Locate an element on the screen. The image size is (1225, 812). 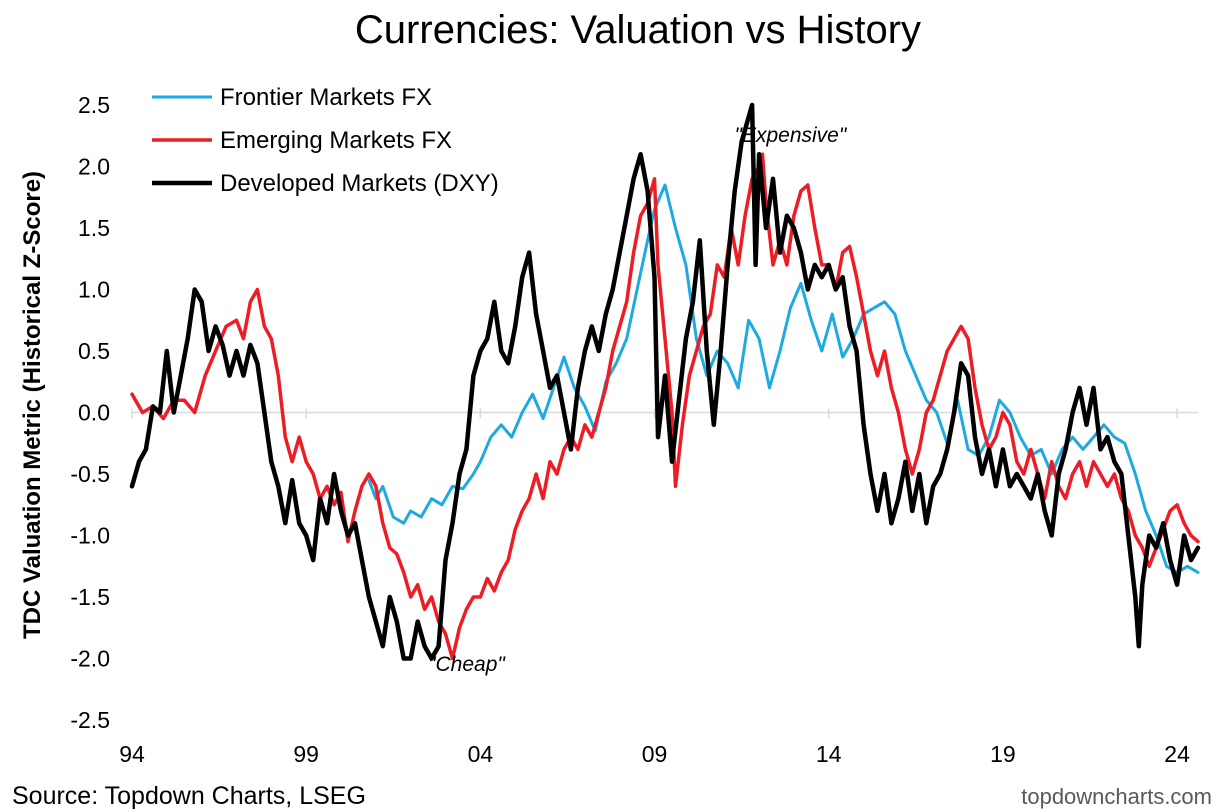
chart-annotation: "Expensive" is located at coordinates (791, 135).